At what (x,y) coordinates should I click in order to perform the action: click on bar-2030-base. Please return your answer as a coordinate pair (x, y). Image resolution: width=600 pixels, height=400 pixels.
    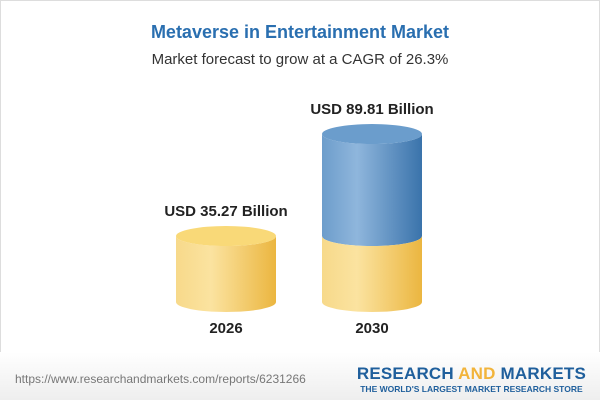
    Looking at the image, I should click on (372, 274).